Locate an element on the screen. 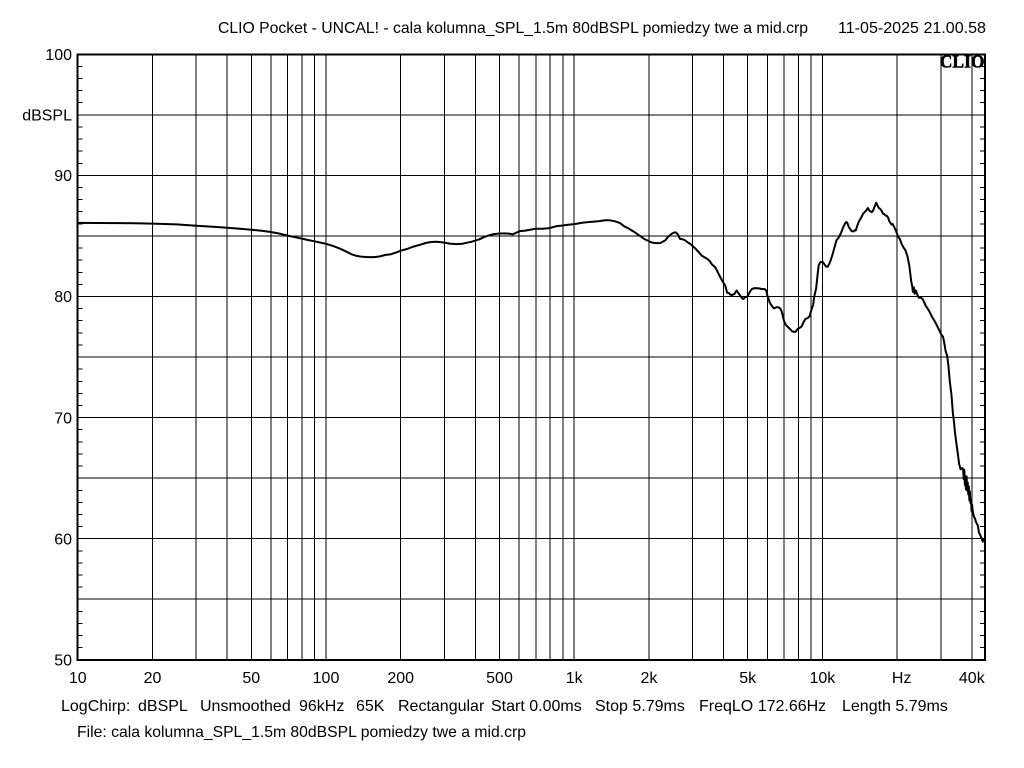 Image resolution: width=1024 pixels, height=768 pixels. svg-text: 70 is located at coordinates (63, 418).